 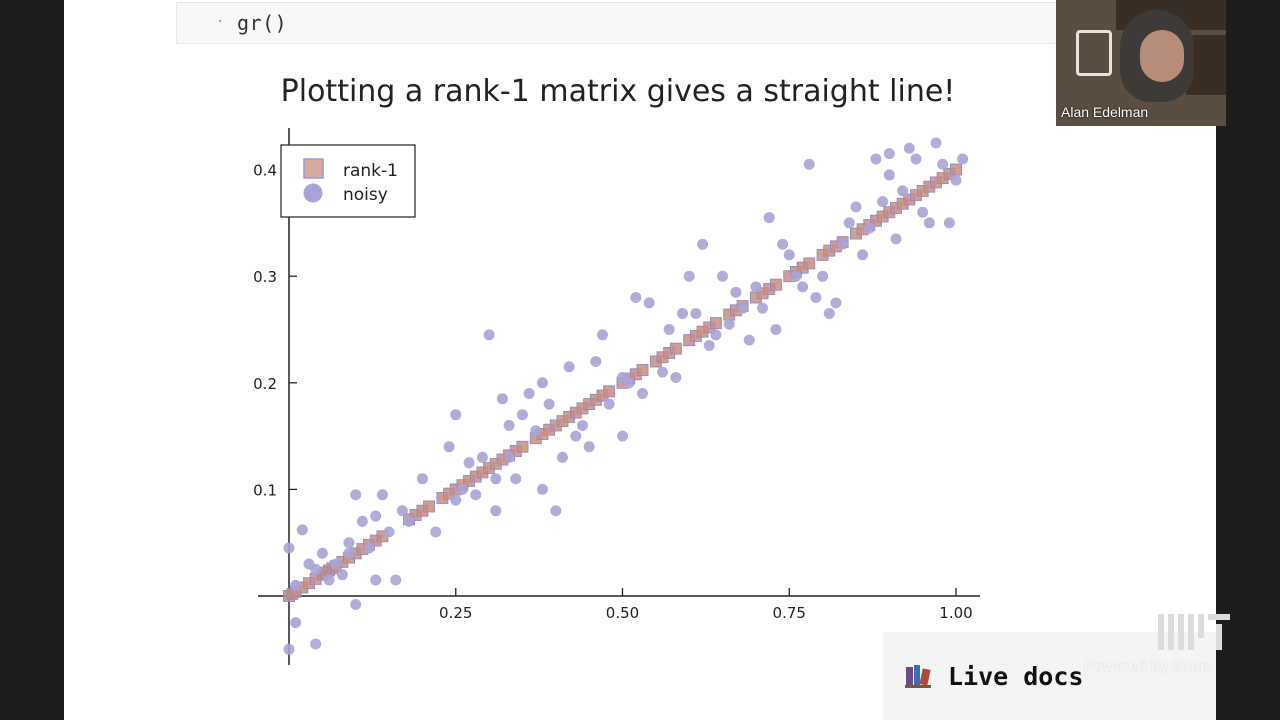 I want to click on legend-marker-noisy, so click(x=313, y=193).